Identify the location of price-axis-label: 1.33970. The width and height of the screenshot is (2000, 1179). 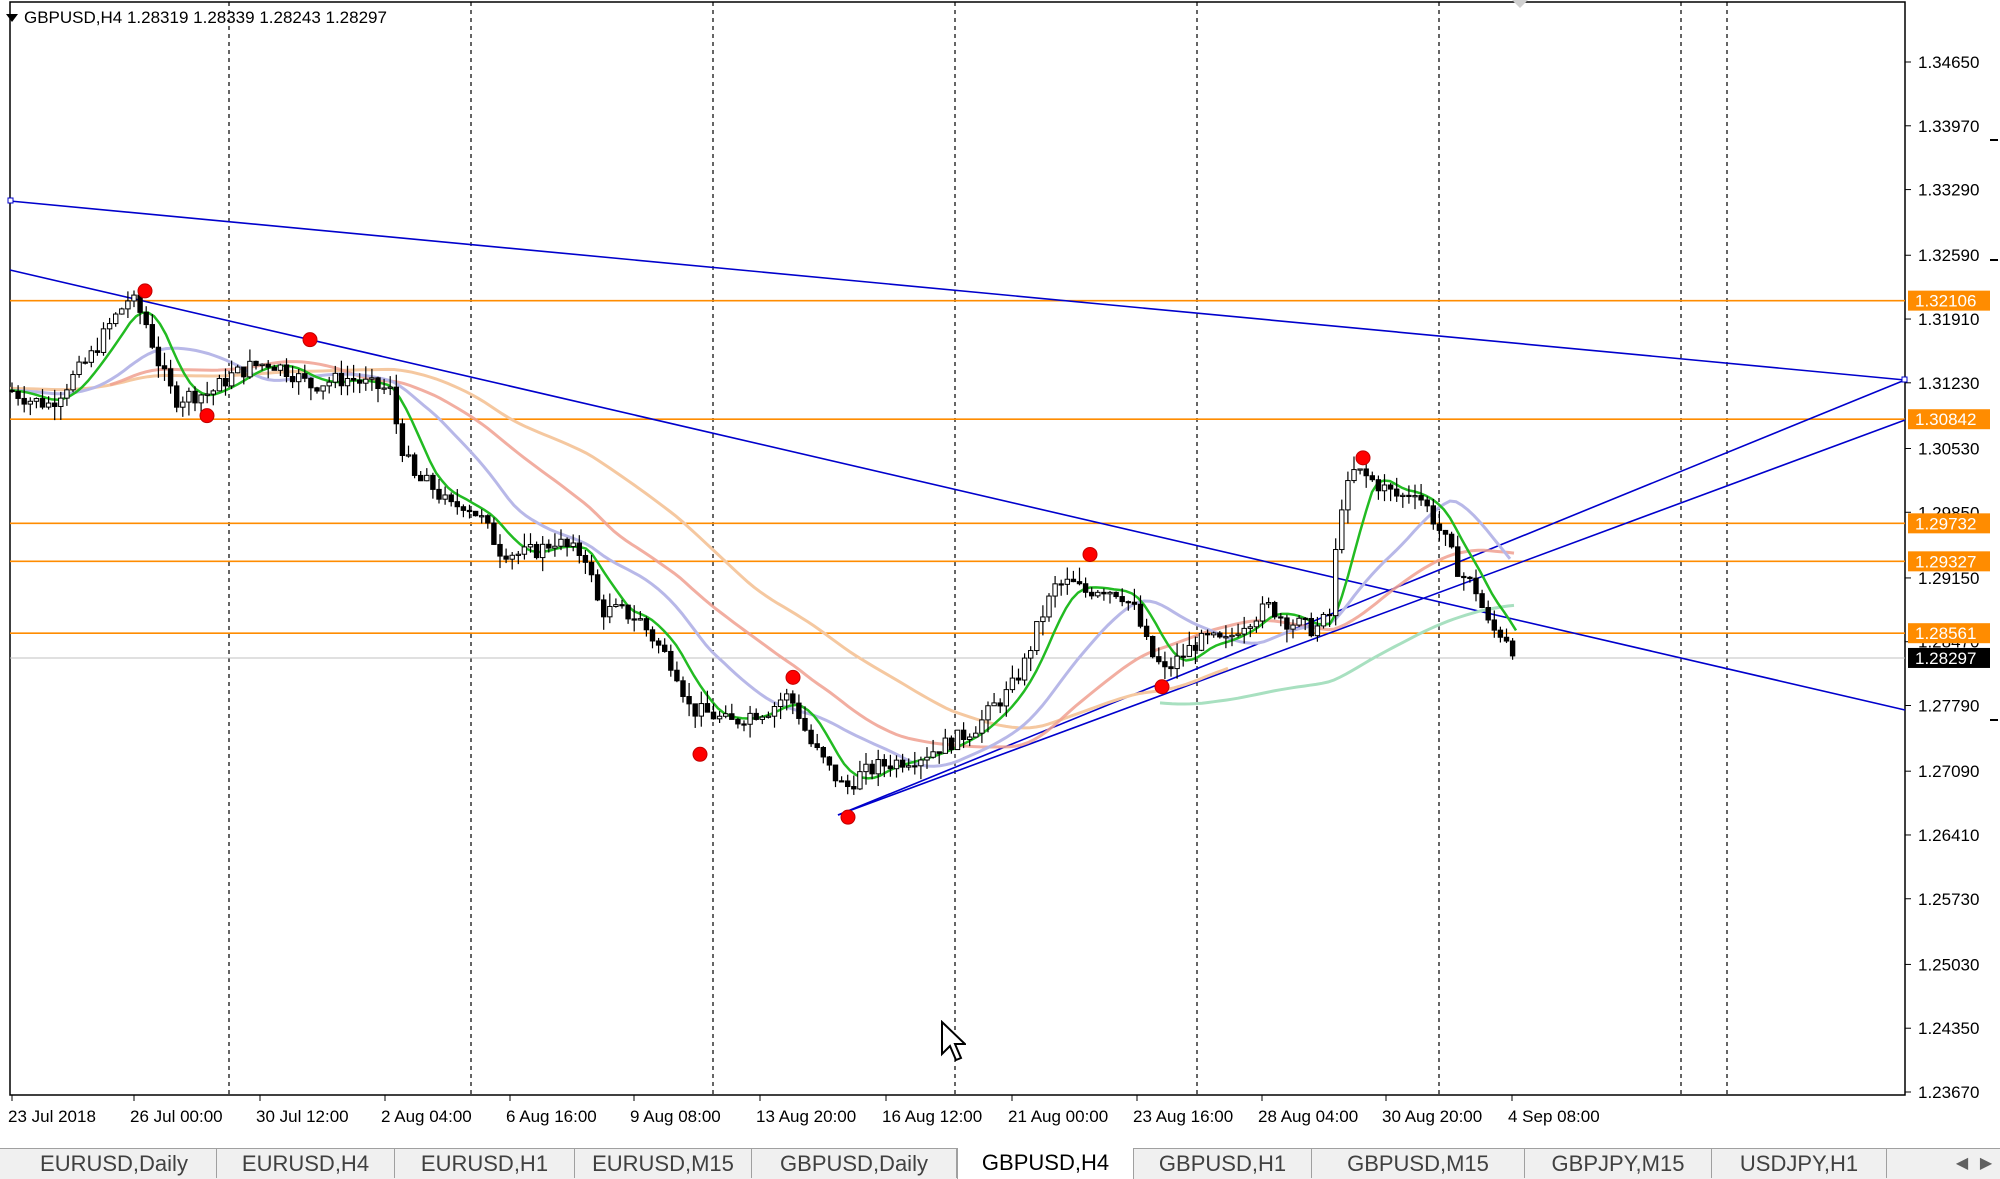
(1948, 126).